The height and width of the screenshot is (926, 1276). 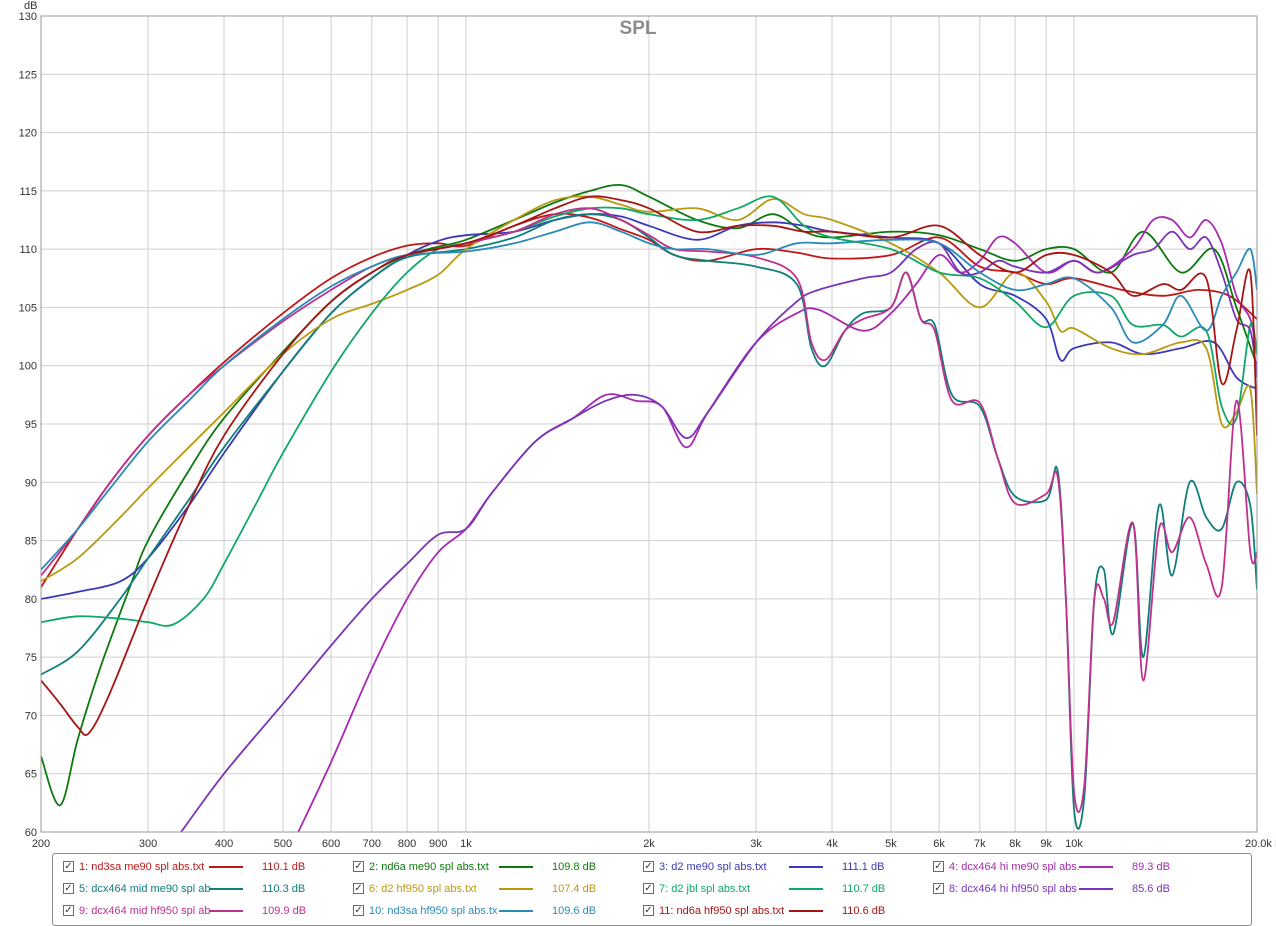 What do you see at coordinates (28, 134) in the screenshot?
I see `y-tick-label: 120` at bounding box center [28, 134].